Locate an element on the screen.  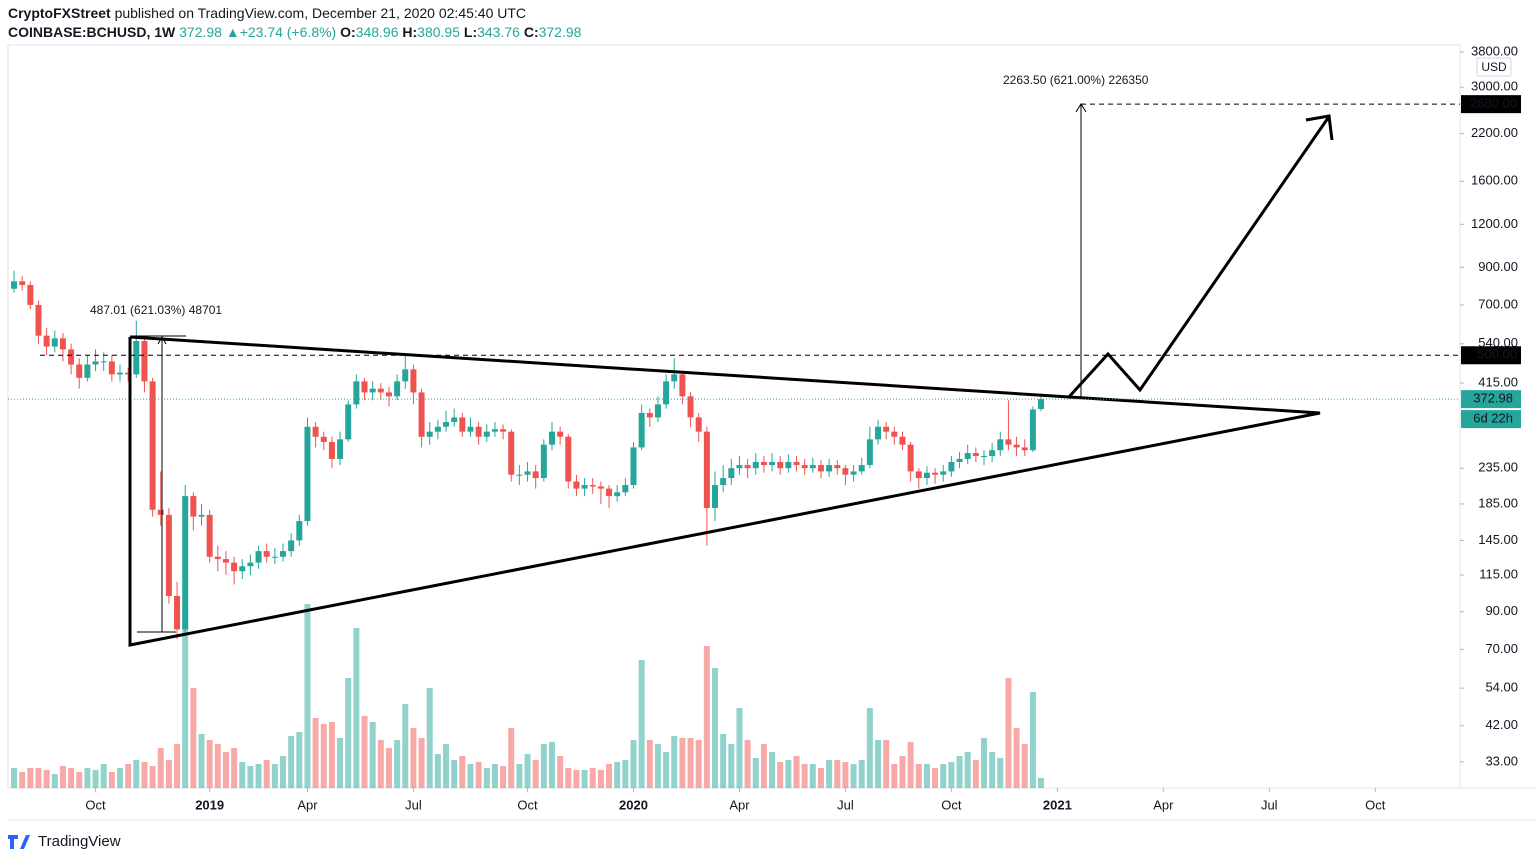
y-tick-label: 415.00 is located at coordinates (1498, 382).